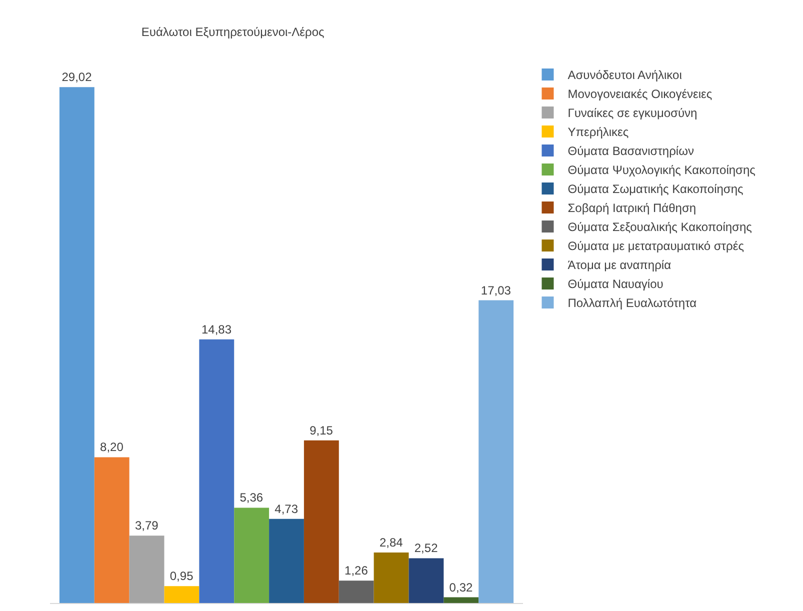 This screenshot has height=611, width=803. I want to click on legend-label: Θύματα Ναυαγίου, so click(616, 284).